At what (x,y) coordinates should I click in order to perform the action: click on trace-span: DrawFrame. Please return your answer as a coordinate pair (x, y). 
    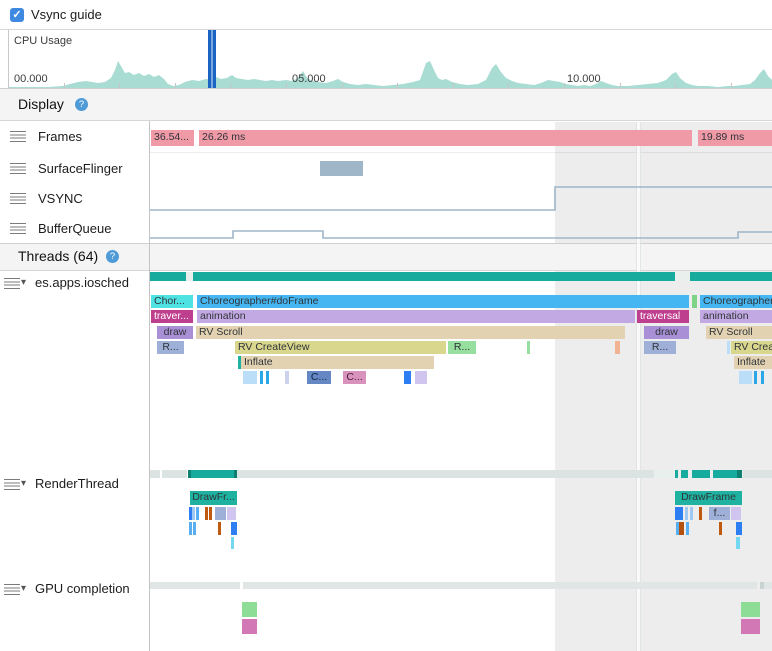
    Looking at the image, I should click on (708, 498).